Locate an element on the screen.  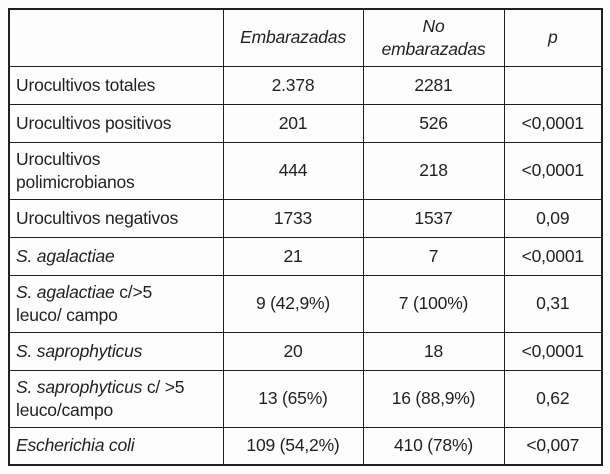
row-label: S. agalactiae c/>5 leuco/ campo is located at coordinates (116, 303).